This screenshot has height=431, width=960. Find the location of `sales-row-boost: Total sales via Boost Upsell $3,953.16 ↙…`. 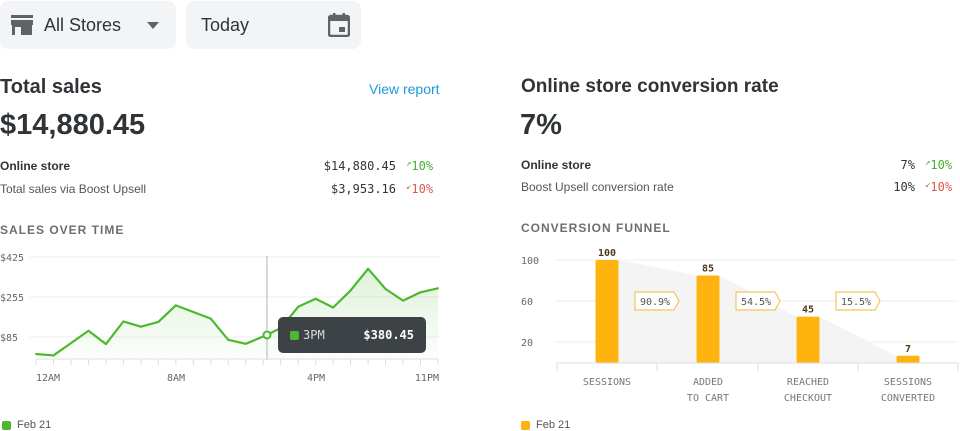

sales-row-boost: Total sales via Boost Upsell $3,953.16 ↙… is located at coordinates (220, 189).